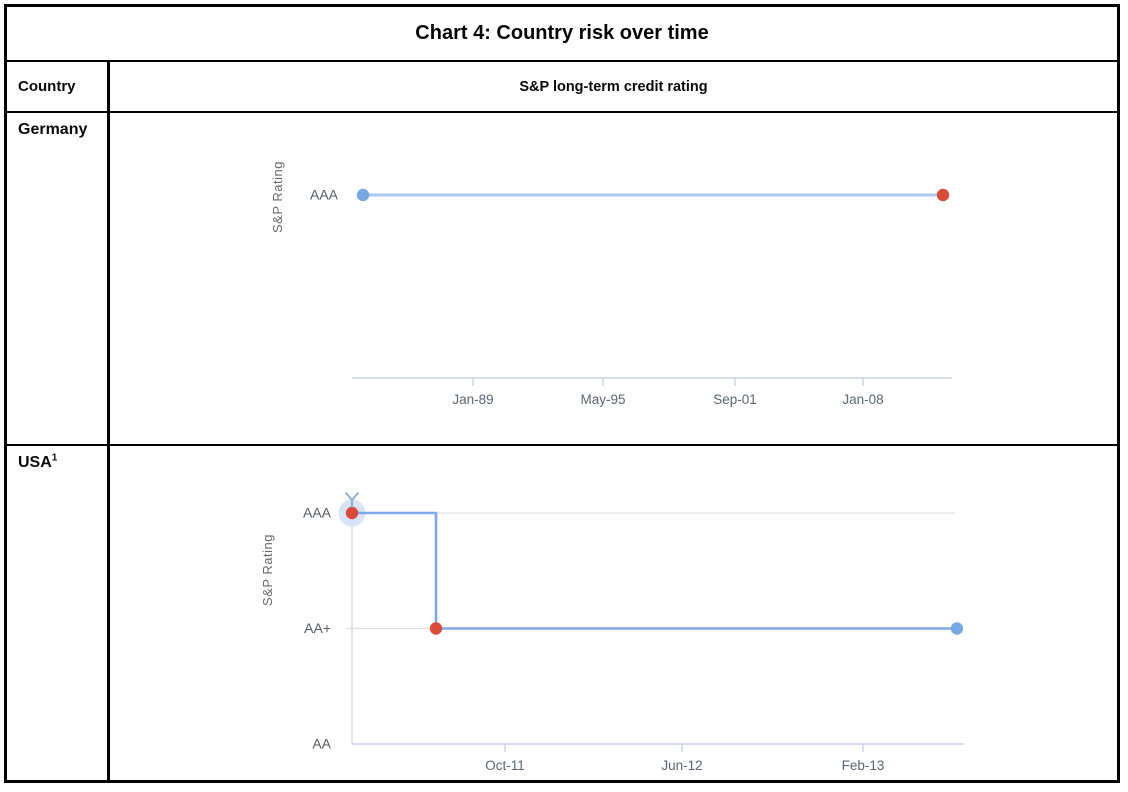 The image size is (1128, 792). I want to click on table-header-row: Country S&P long-term credit rating, so click(562, 87).